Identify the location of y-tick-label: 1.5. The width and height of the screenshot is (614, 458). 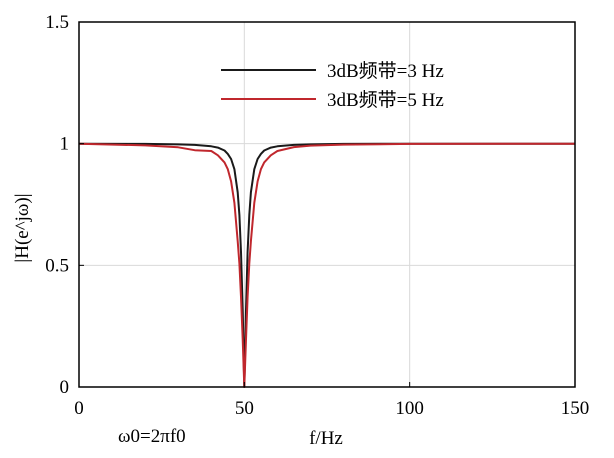
(57, 22).